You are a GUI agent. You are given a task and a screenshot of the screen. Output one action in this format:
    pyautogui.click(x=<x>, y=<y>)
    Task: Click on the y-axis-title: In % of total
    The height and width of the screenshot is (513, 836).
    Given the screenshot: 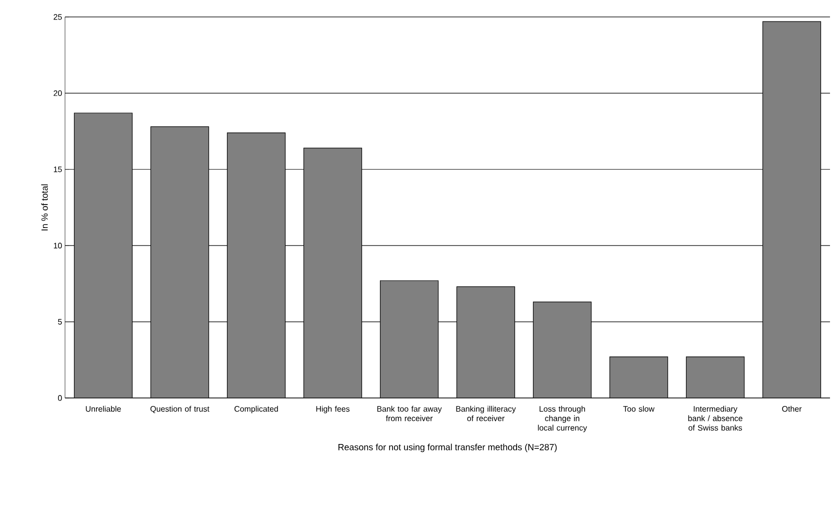 What is the action you would take?
    pyautogui.click(x=44, y=207)
    